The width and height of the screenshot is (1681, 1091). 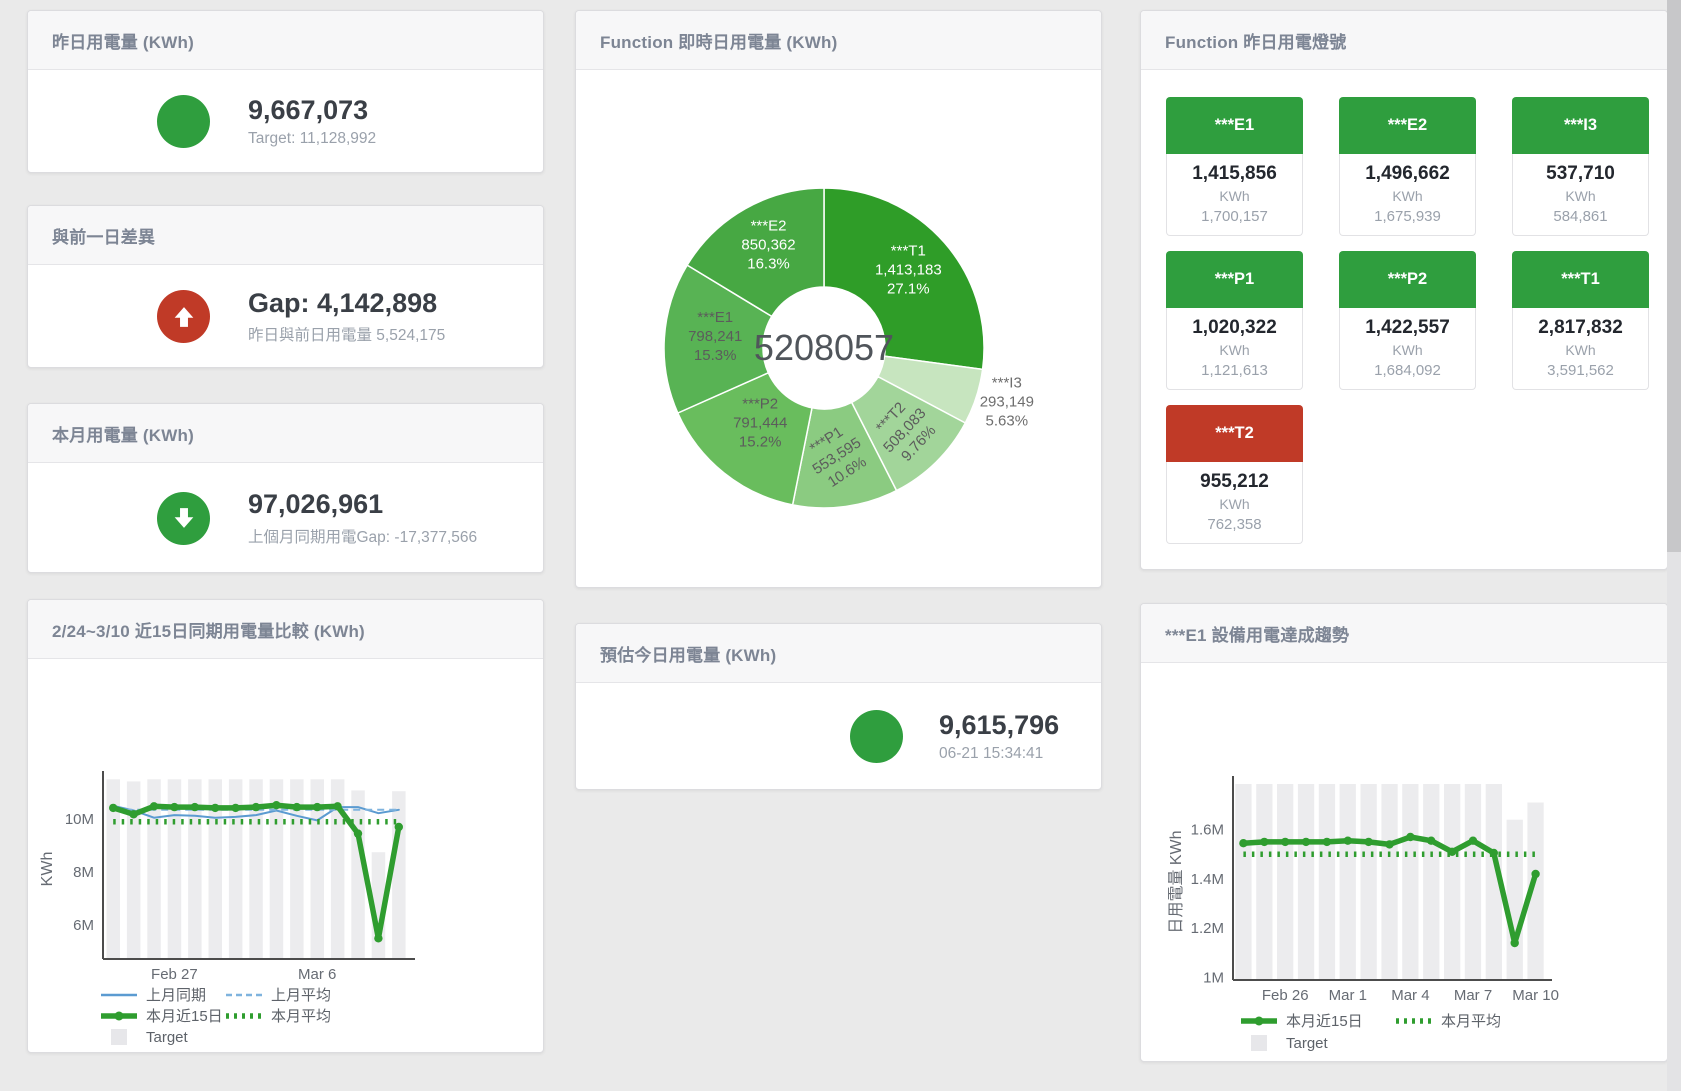 I want to click on card-title-text: 本月用電量 (KWh), so click(x=123, y=435).